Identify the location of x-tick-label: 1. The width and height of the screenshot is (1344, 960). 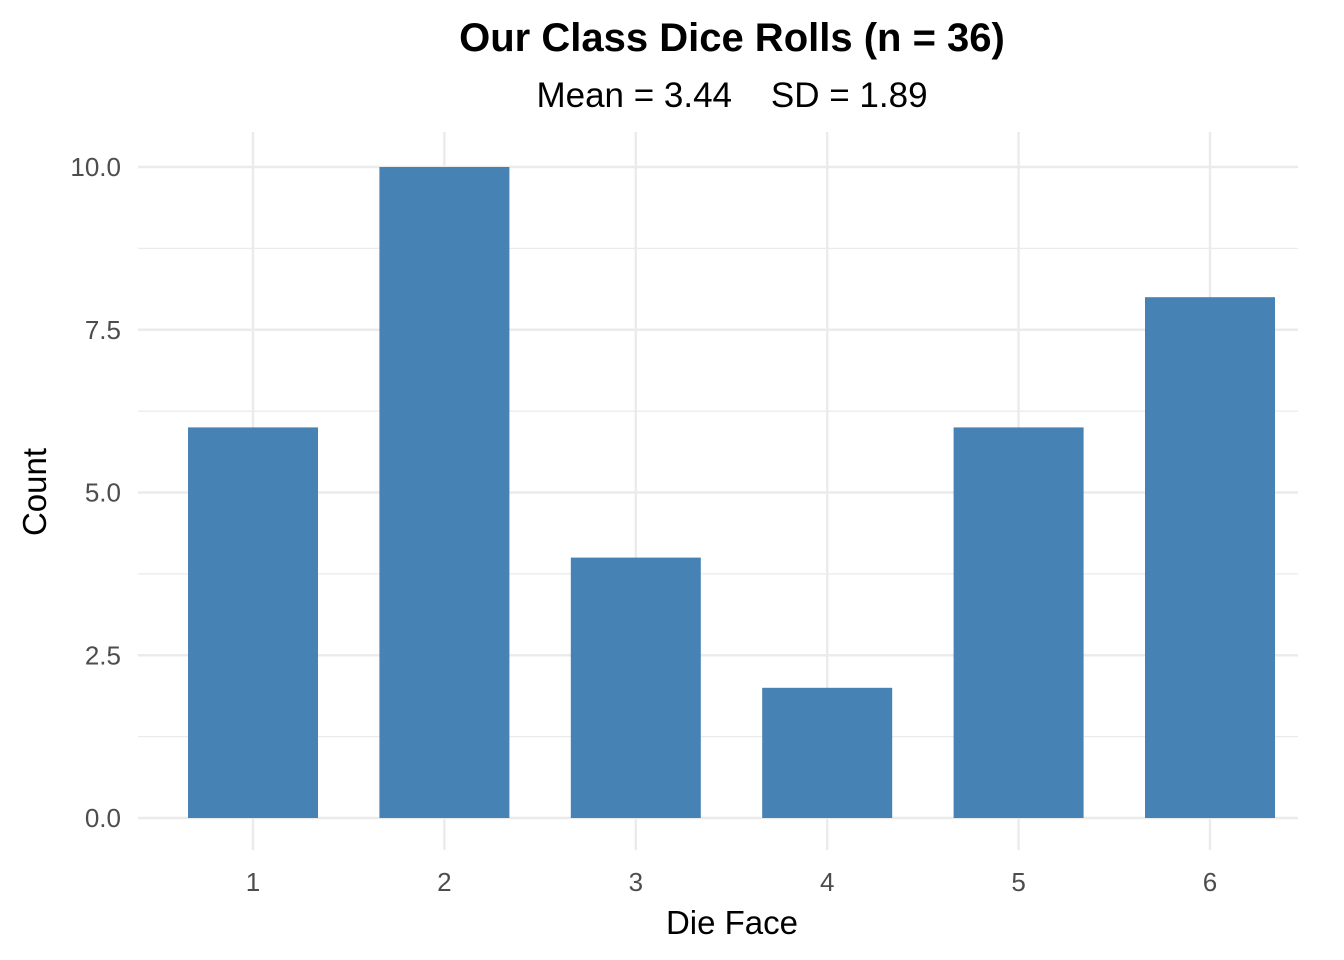
(253, 882).